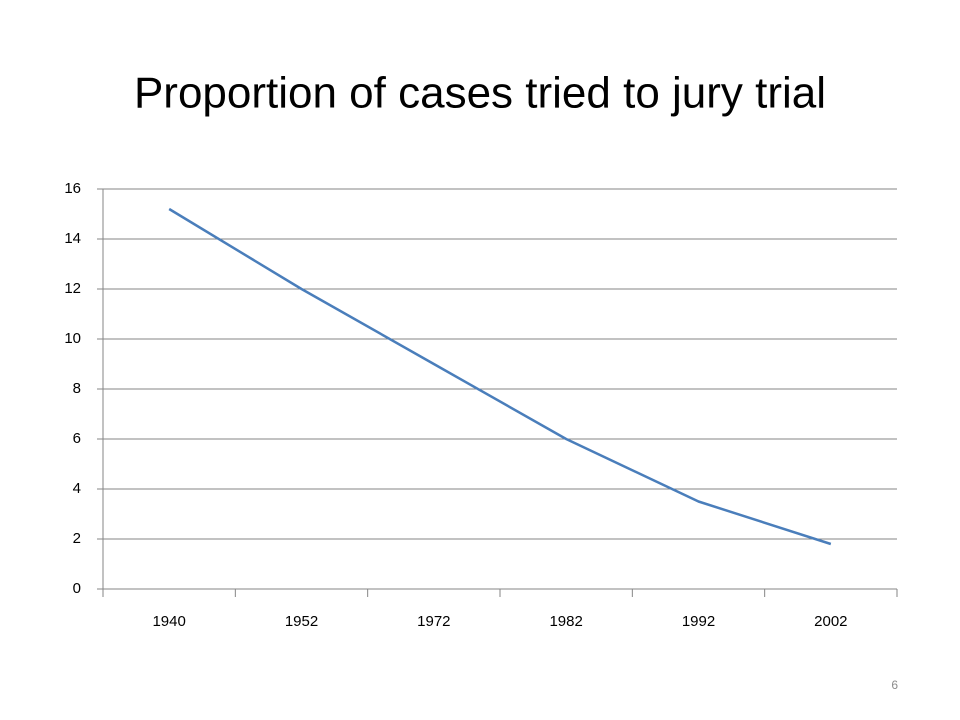 The width and height of the screenshot is (960, 720). Describe the element at coordinates (77, 488) in the screenshot. I see `y-tick-label: 4` at that location.